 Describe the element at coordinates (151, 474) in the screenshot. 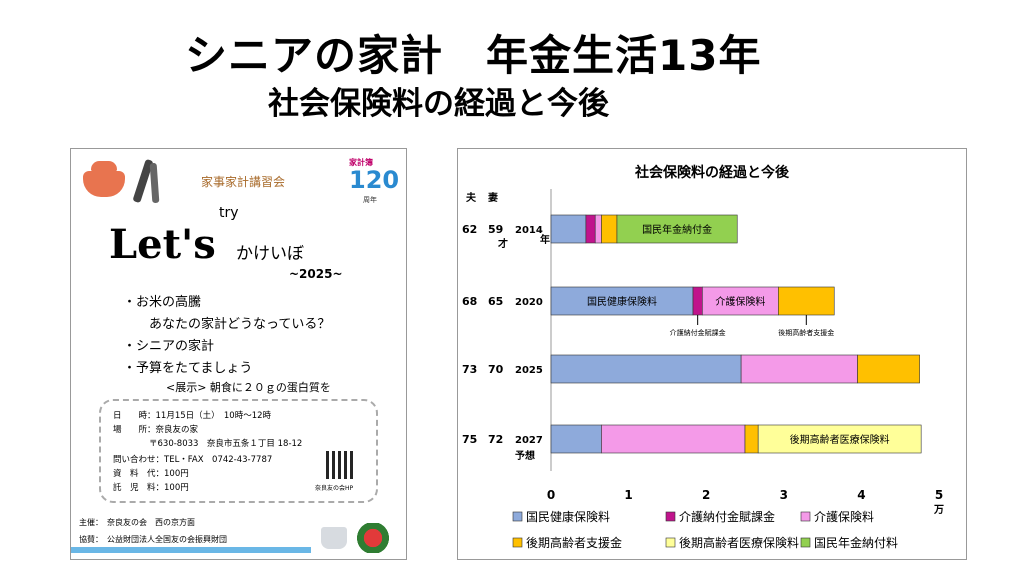

I see `info-material: 資 料 代：100円` at that location.